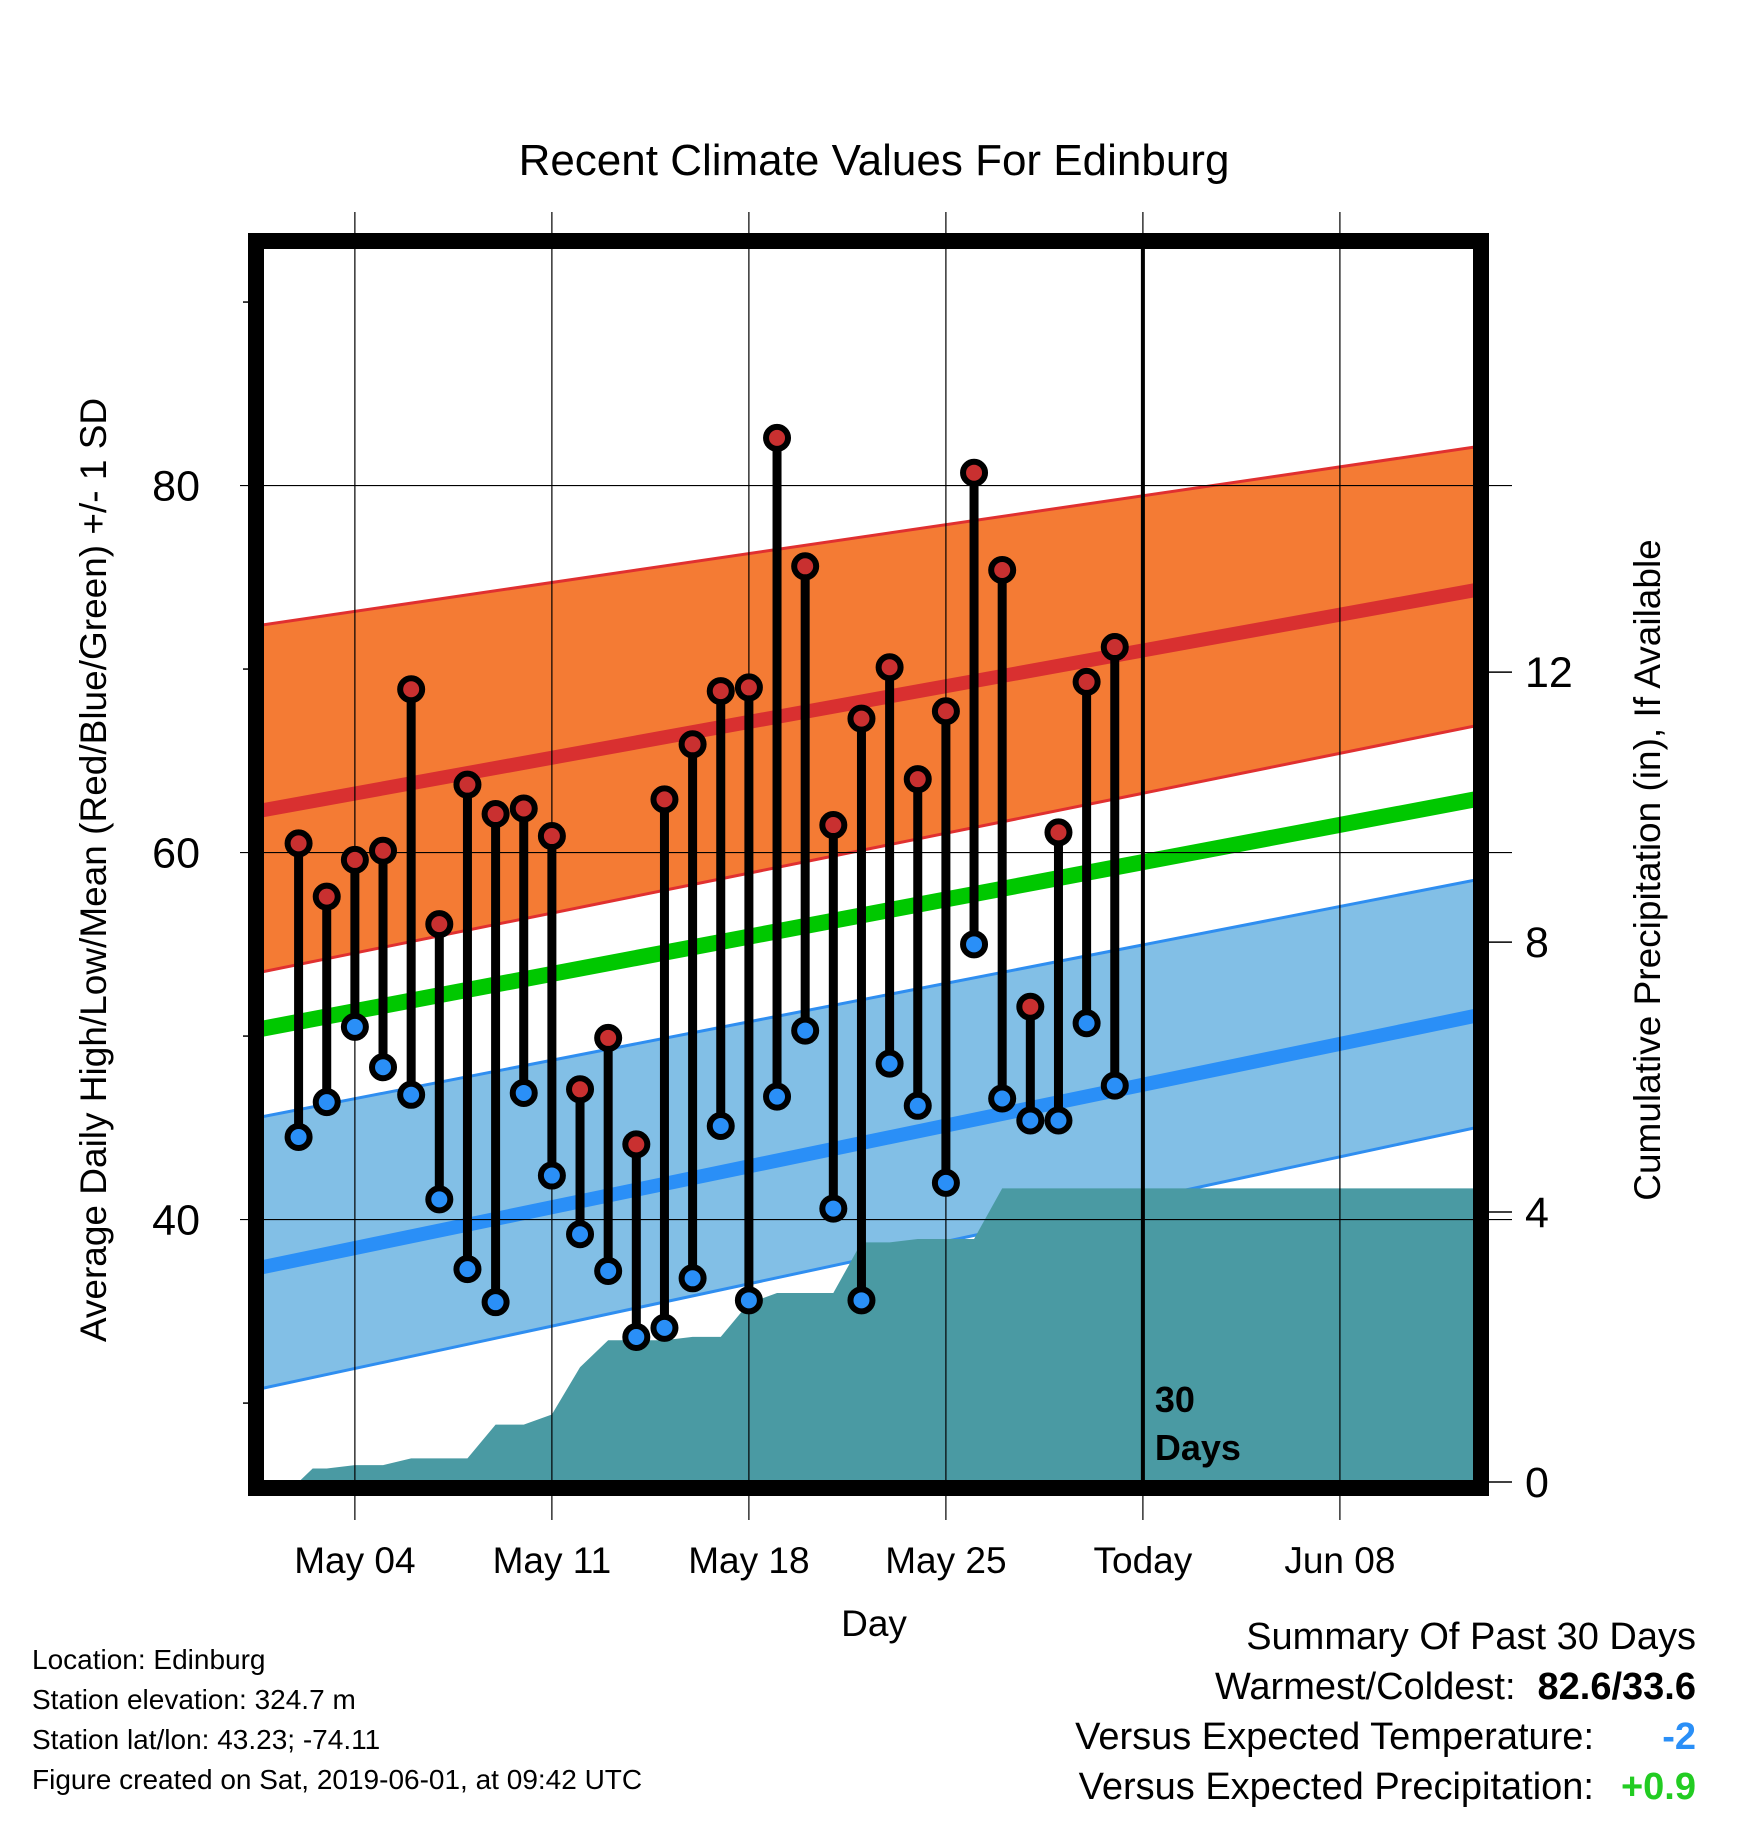  I want to click on location-text: Location: Edinburg, so click(149, 1659).